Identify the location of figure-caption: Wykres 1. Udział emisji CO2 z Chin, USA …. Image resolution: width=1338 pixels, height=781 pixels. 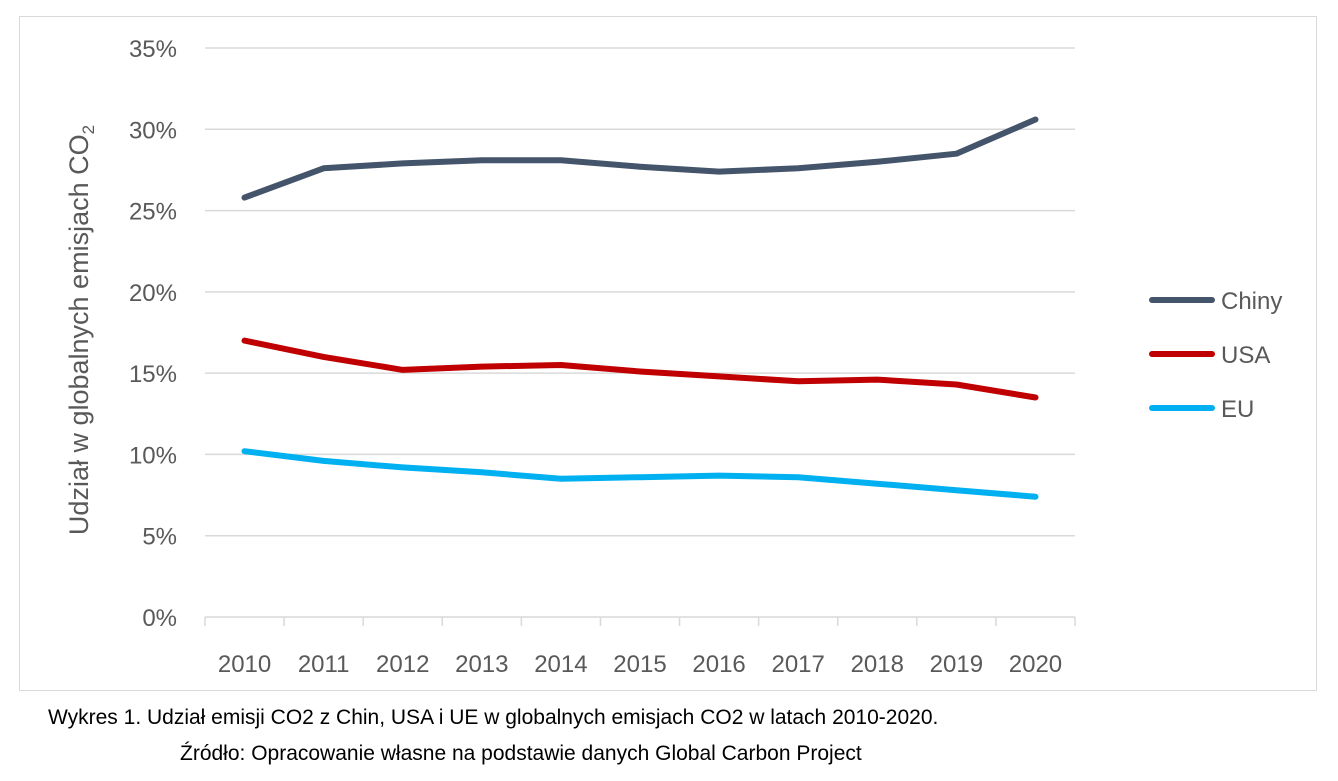
(493, 717).